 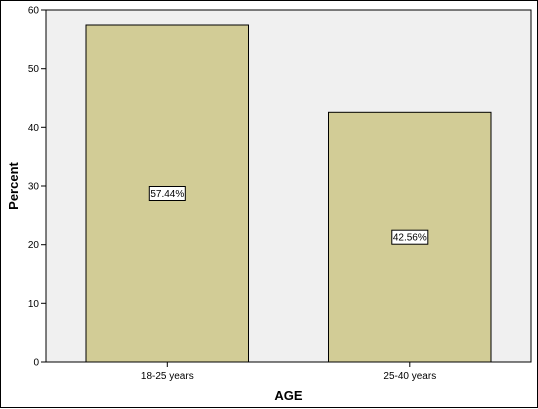 I want to click on y-tick-label-2: 10, so click(x=34, y=304).